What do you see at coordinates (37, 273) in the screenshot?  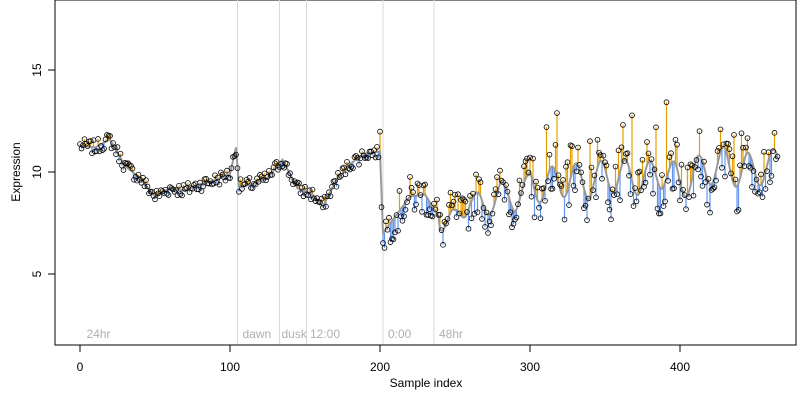 I see `y-tick-label: 5` at bounding box center [37, 273].